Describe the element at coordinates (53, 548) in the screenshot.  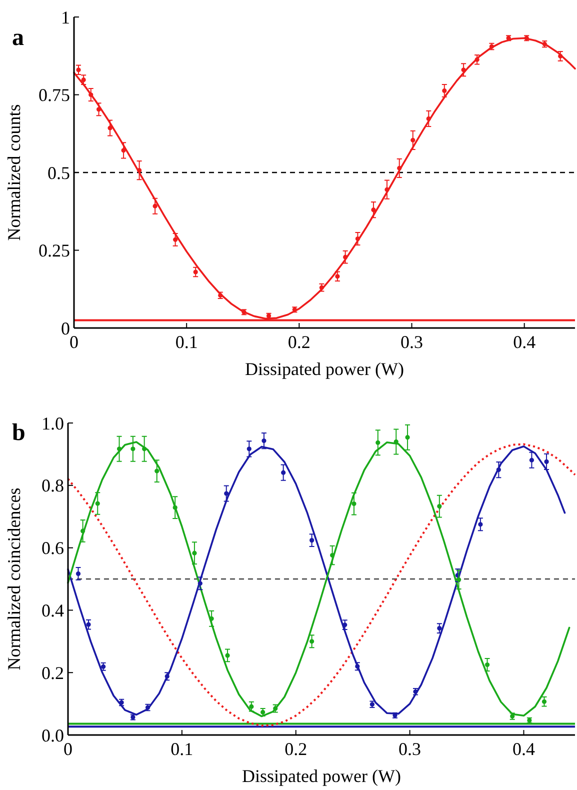
I see `y-tick-label: 0.6` at that location.